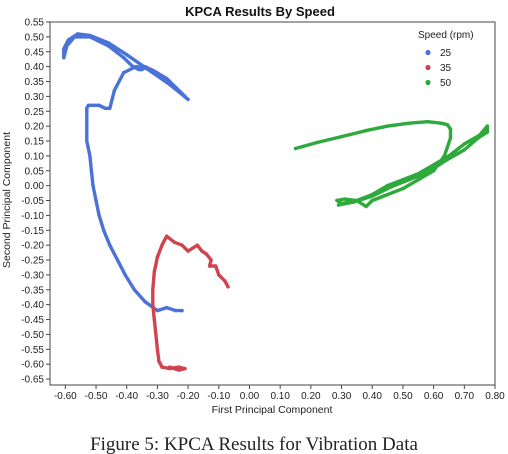  What do you see at coordinates (446, 68) in the screenshot?
I see `legend-label-35: 35` at bounding box center [446, 68].